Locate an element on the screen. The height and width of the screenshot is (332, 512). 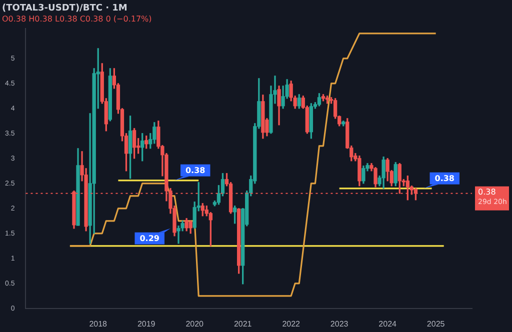
x-tick-label: 2022 is located at coordinates (291, 323).